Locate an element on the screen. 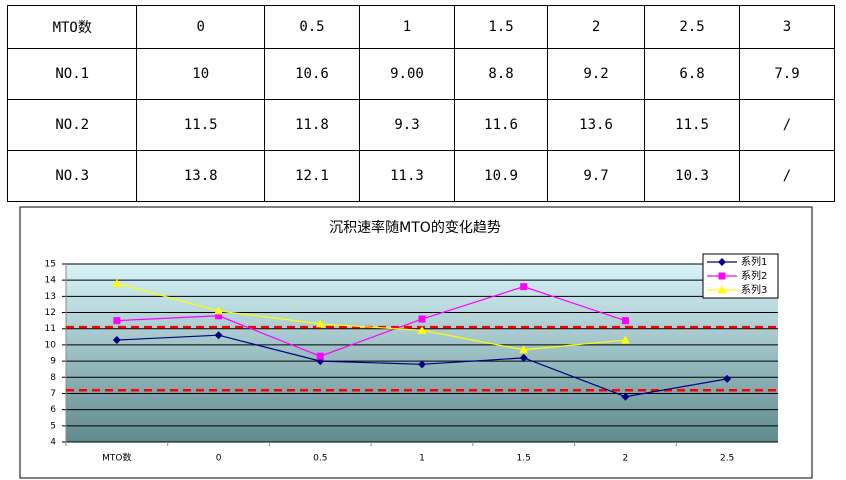  x-tick-label: 1.5 is located at coordinates (524, 459).